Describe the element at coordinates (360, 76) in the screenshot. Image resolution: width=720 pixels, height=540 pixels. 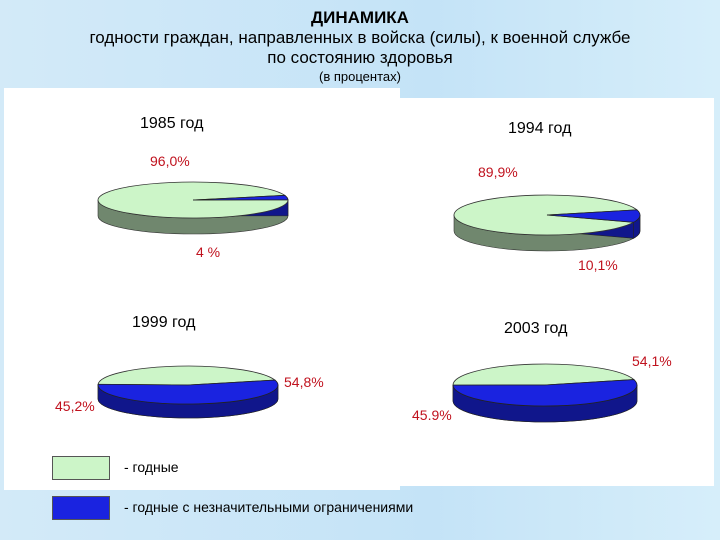
I see `title-units: (в процентах)` at that location.